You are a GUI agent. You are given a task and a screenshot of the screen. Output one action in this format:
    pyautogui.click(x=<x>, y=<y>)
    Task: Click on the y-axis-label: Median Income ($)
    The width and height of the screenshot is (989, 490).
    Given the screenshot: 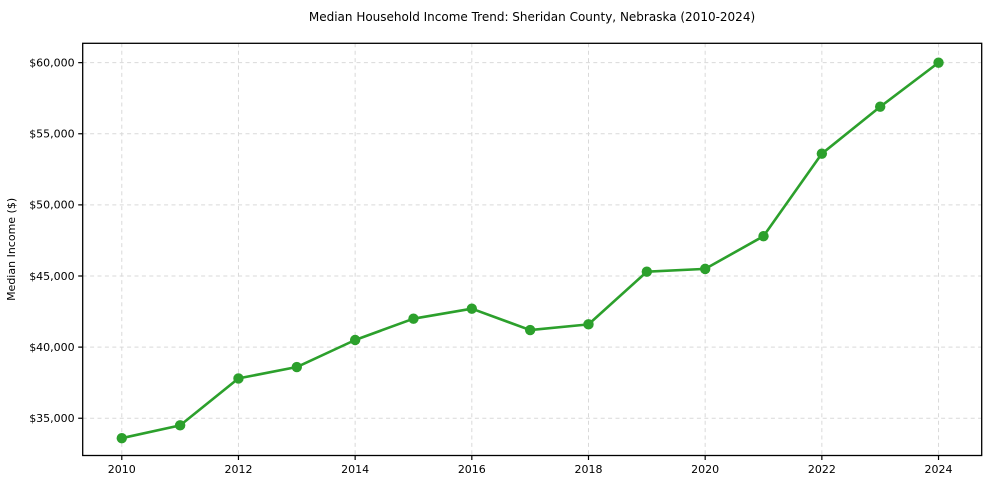 What is the action you would take?
    pyautogui.click(x=11, y=249)
    